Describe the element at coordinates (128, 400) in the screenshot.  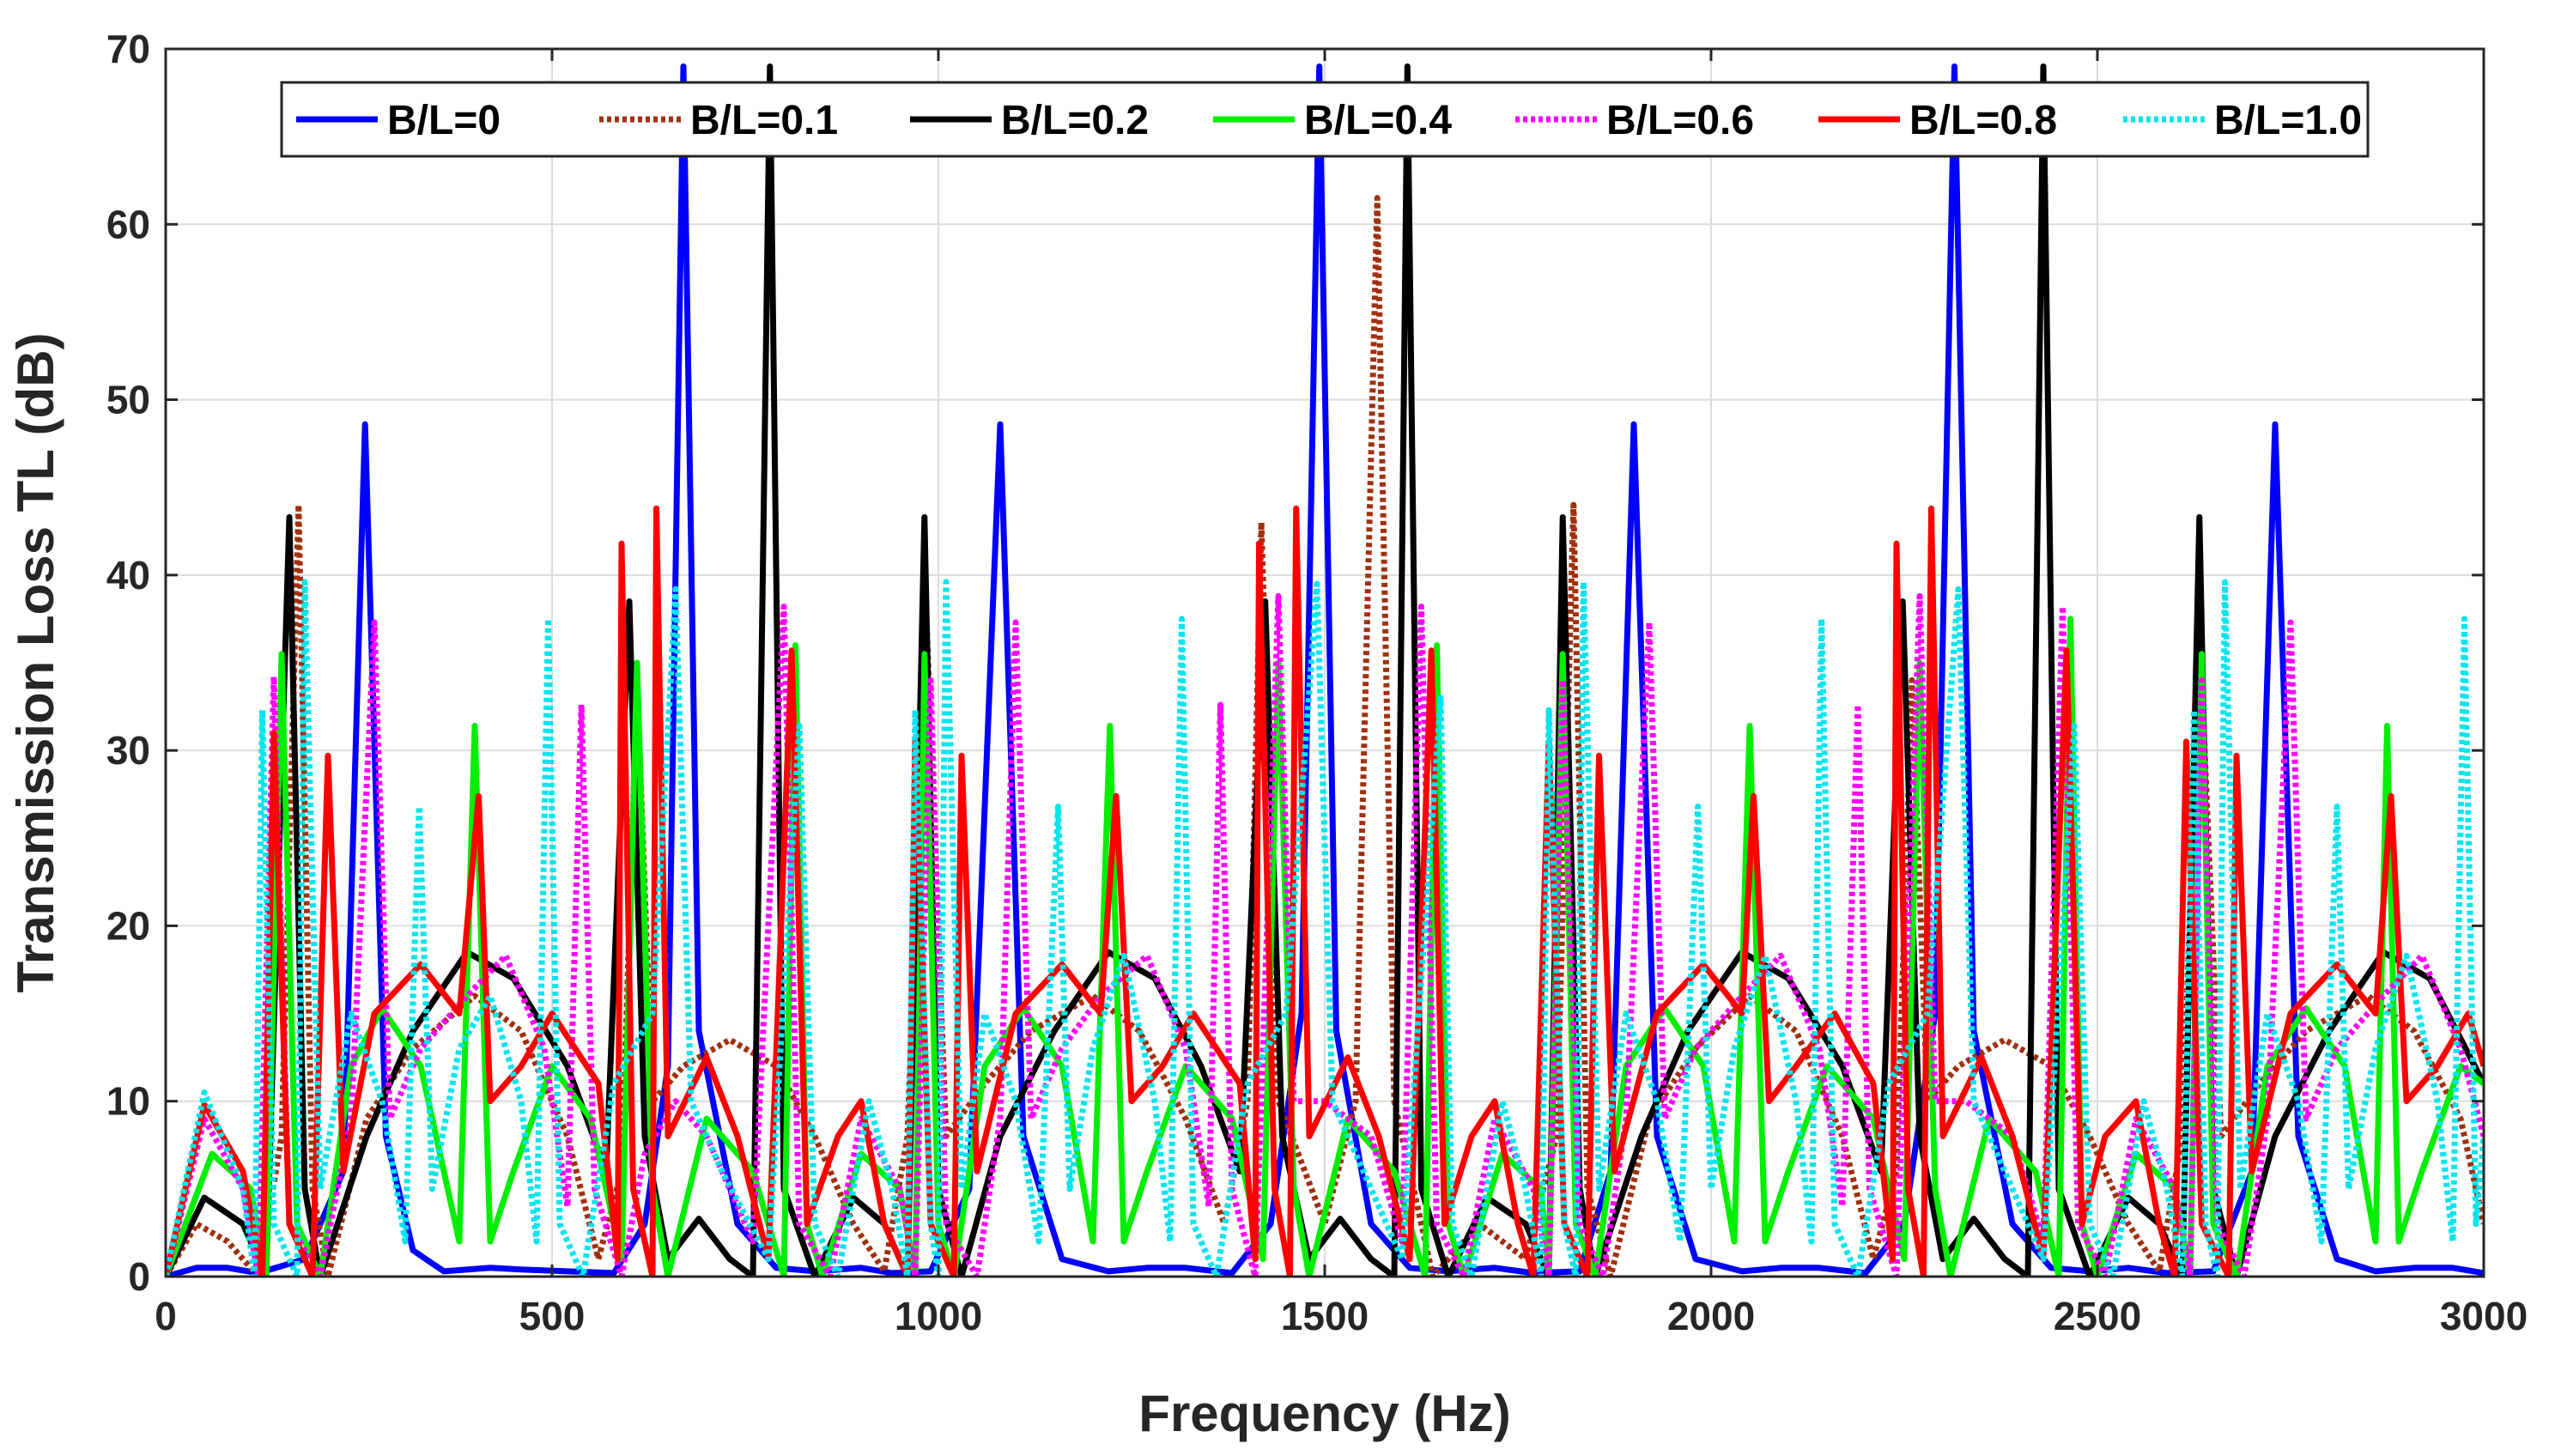
I see `y-tick-label: 50` at that location.